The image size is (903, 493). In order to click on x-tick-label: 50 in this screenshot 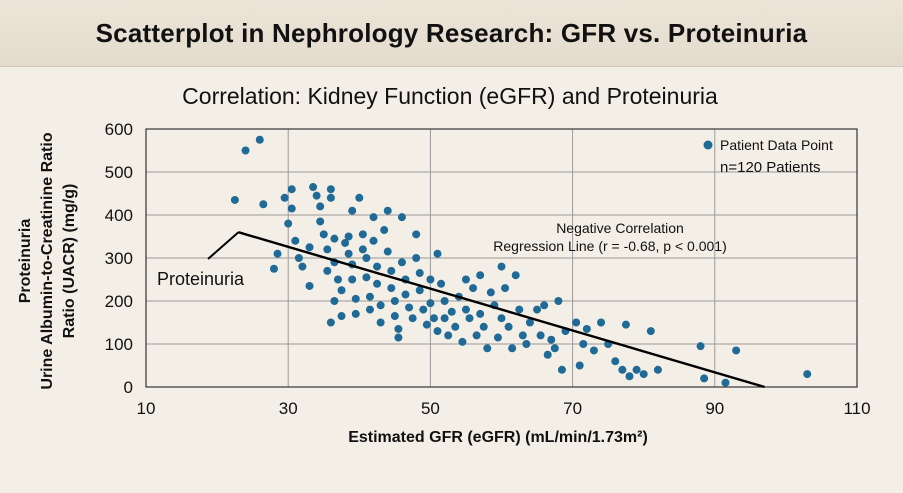, I will do `click(430, 408)`.